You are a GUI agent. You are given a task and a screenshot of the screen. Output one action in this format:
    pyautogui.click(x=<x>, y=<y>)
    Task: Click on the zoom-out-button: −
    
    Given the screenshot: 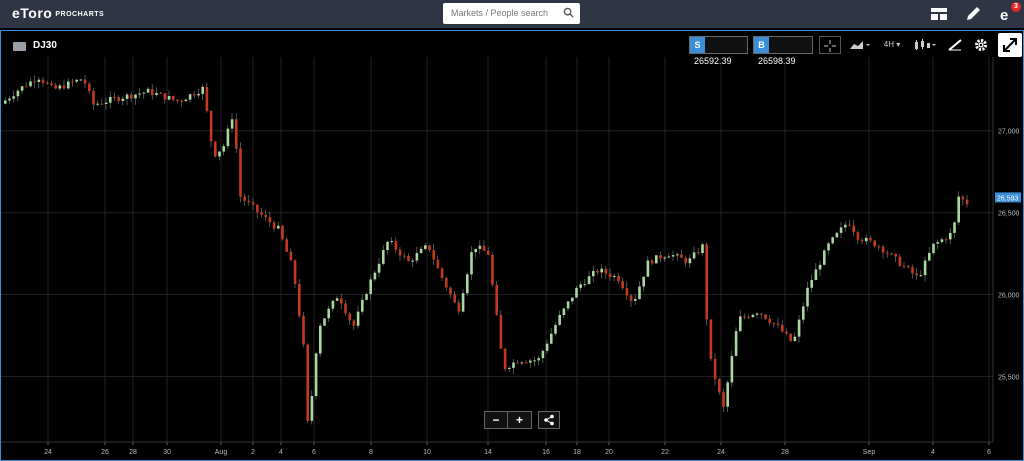 What is the action you would take?
    pyautogui.click(x=496, y=420)
    